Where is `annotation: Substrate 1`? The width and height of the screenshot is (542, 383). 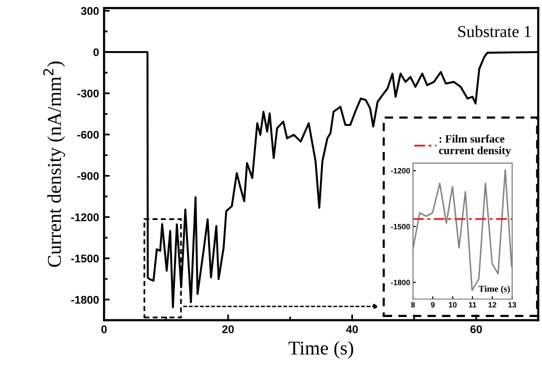
annotation: Substrate 1 is located at coordinates (494, 31).